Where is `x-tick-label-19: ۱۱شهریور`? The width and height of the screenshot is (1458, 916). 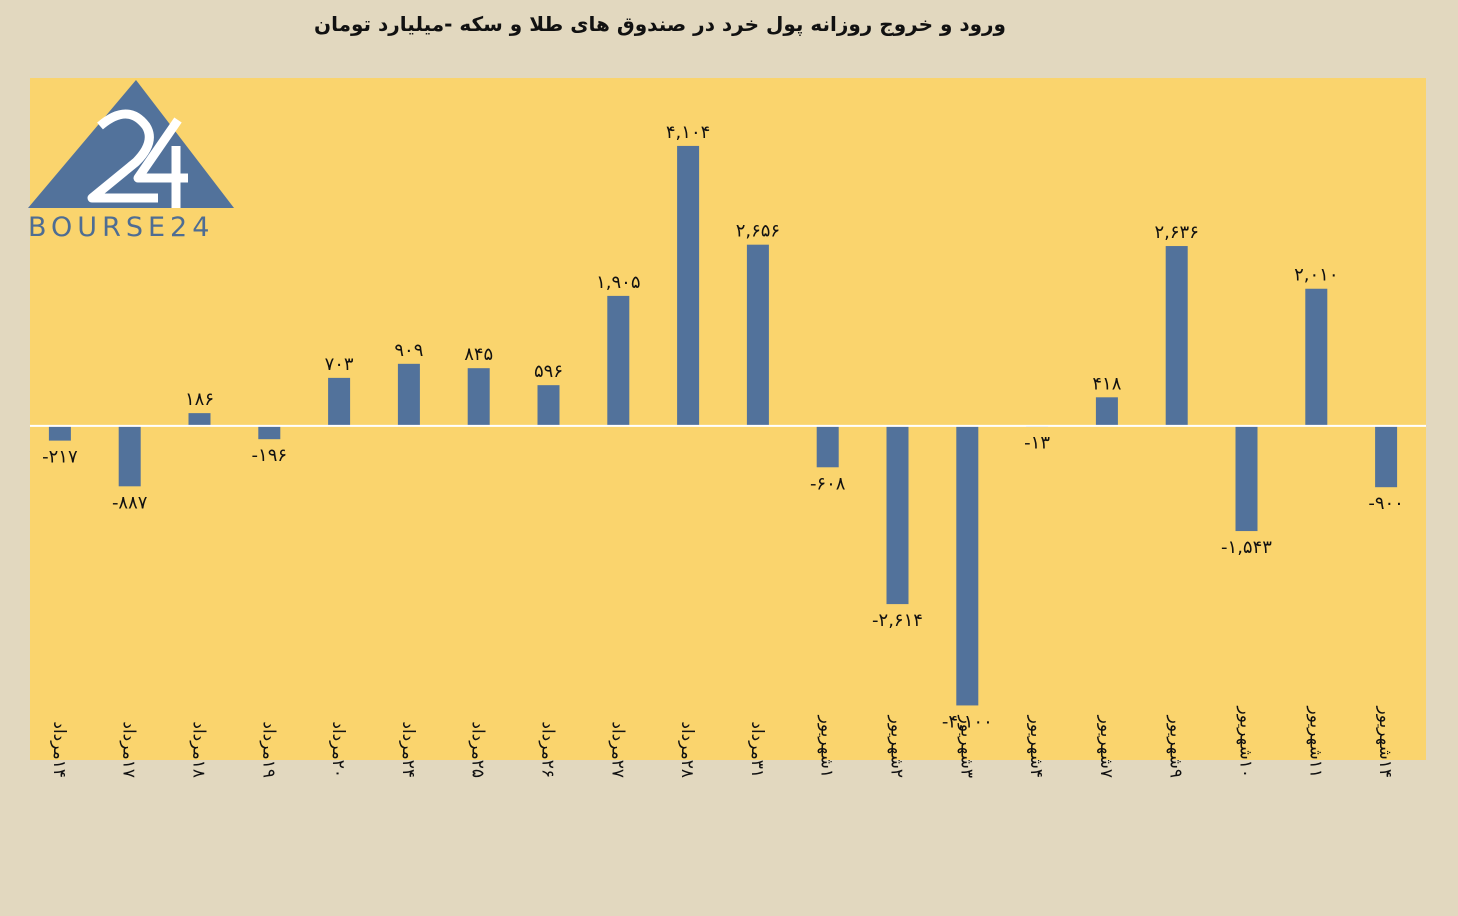 x-tick-label-19: ۱۱شهریور is located at coordinates (1315, 742).